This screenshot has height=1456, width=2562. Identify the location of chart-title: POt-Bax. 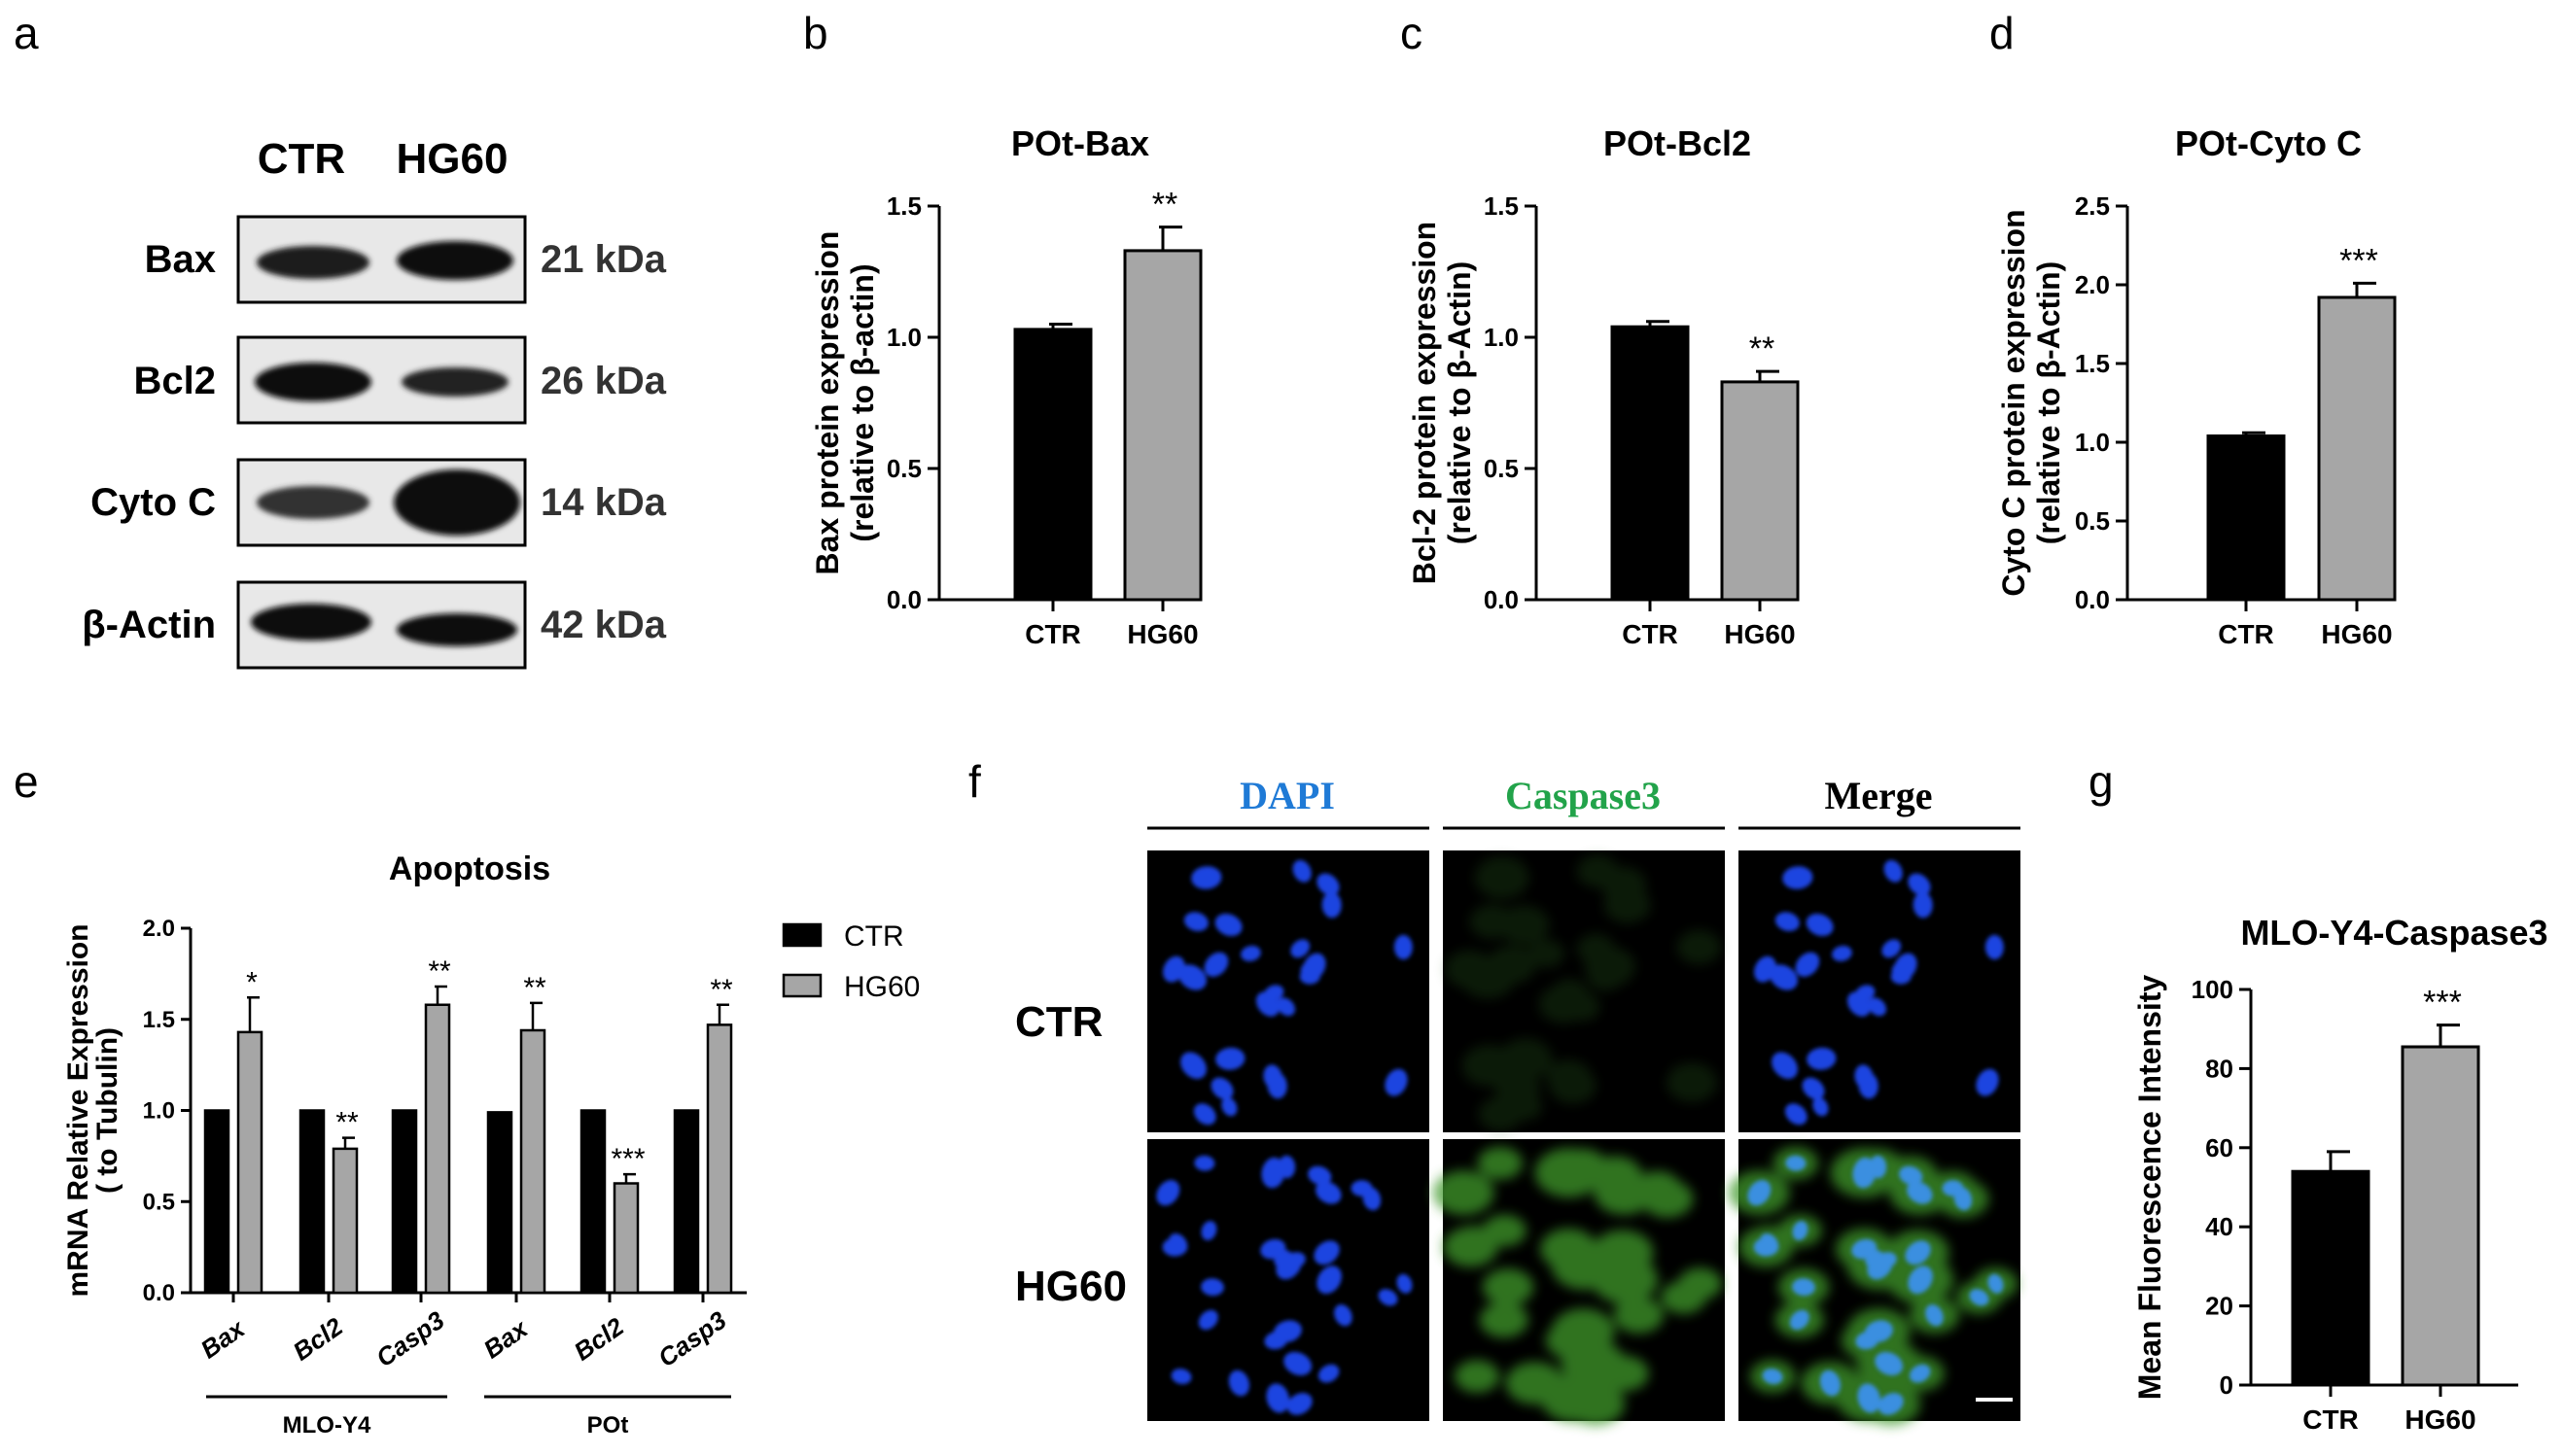
(1080, 143).